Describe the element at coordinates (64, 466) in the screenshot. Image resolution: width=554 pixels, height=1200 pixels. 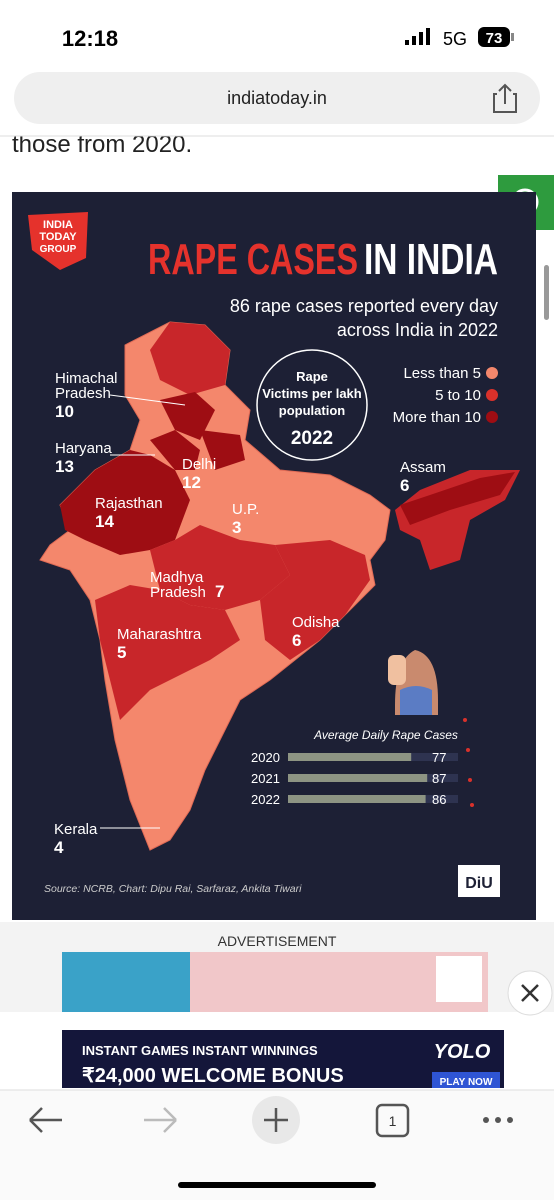
I see `state-value: 13` at that location.